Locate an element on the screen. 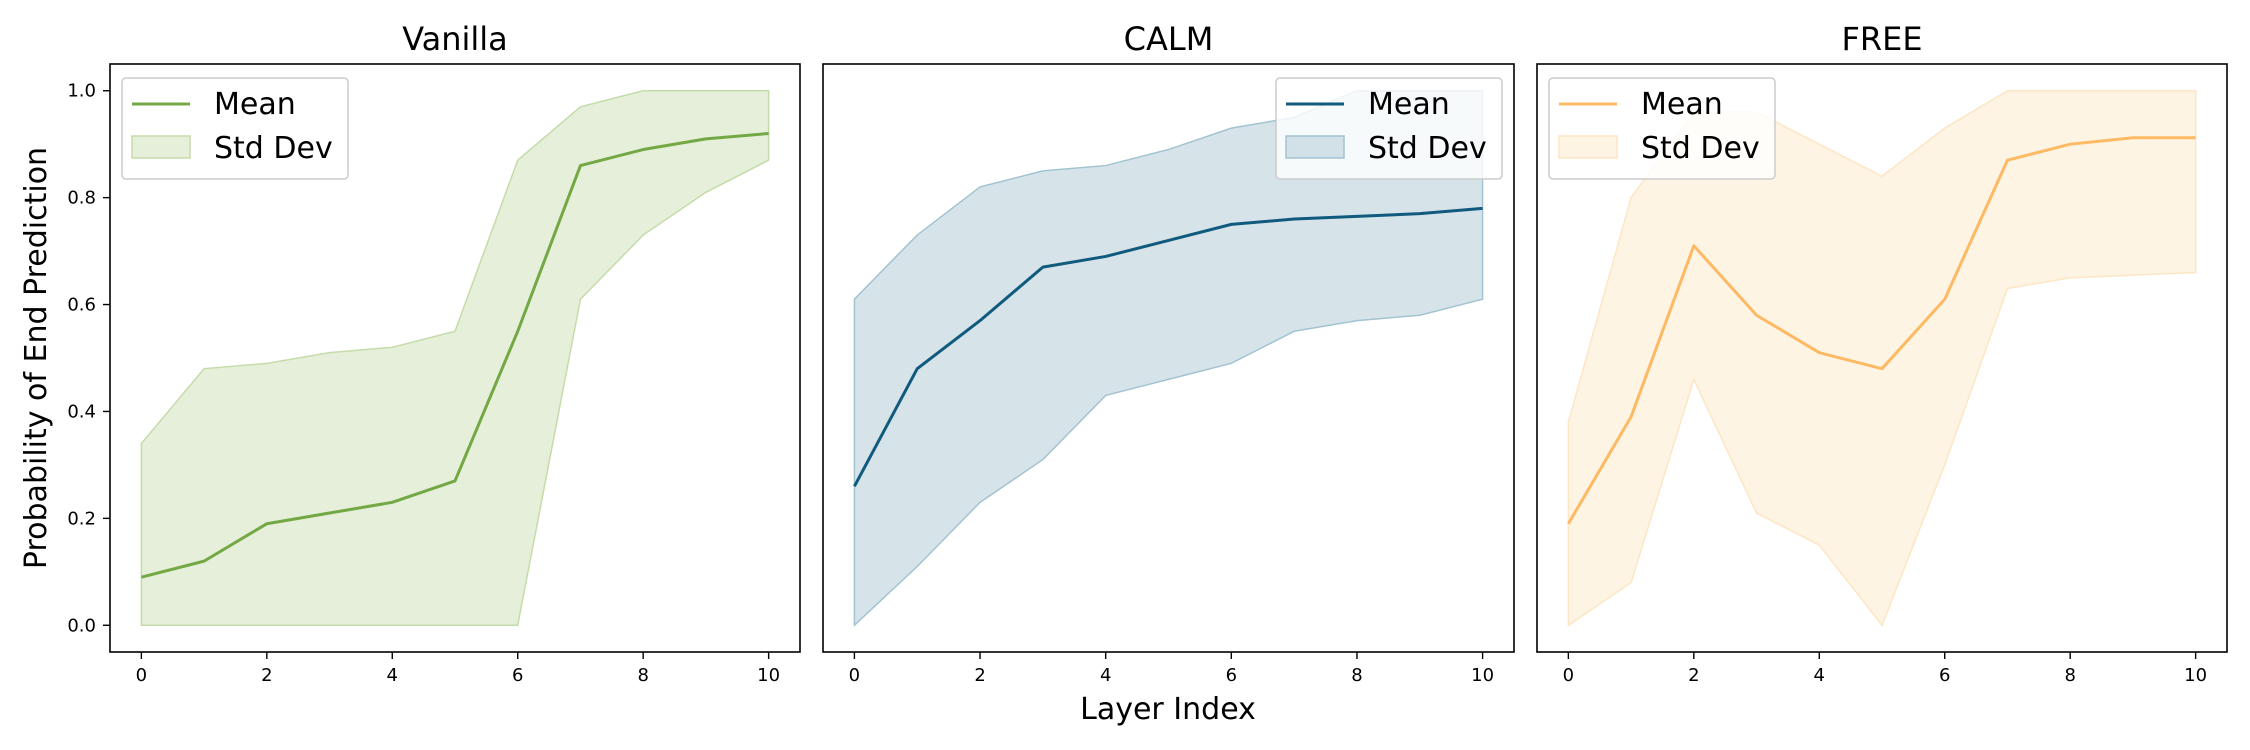  panel-title: CALM is located at coordinates (1169, 39).